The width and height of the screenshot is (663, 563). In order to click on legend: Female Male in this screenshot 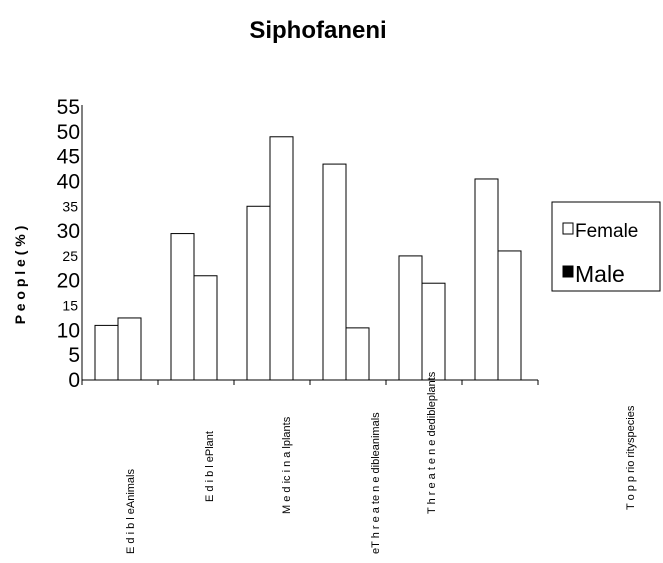, I will do `click(606, 246)`.